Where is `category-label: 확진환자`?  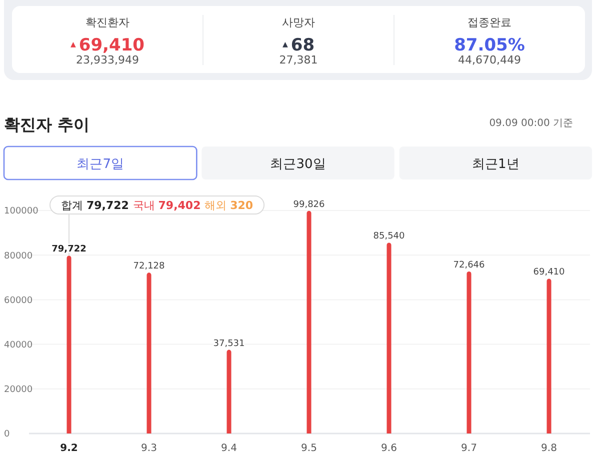
category-label: 확진환자 is located at coordinates (108, 22).